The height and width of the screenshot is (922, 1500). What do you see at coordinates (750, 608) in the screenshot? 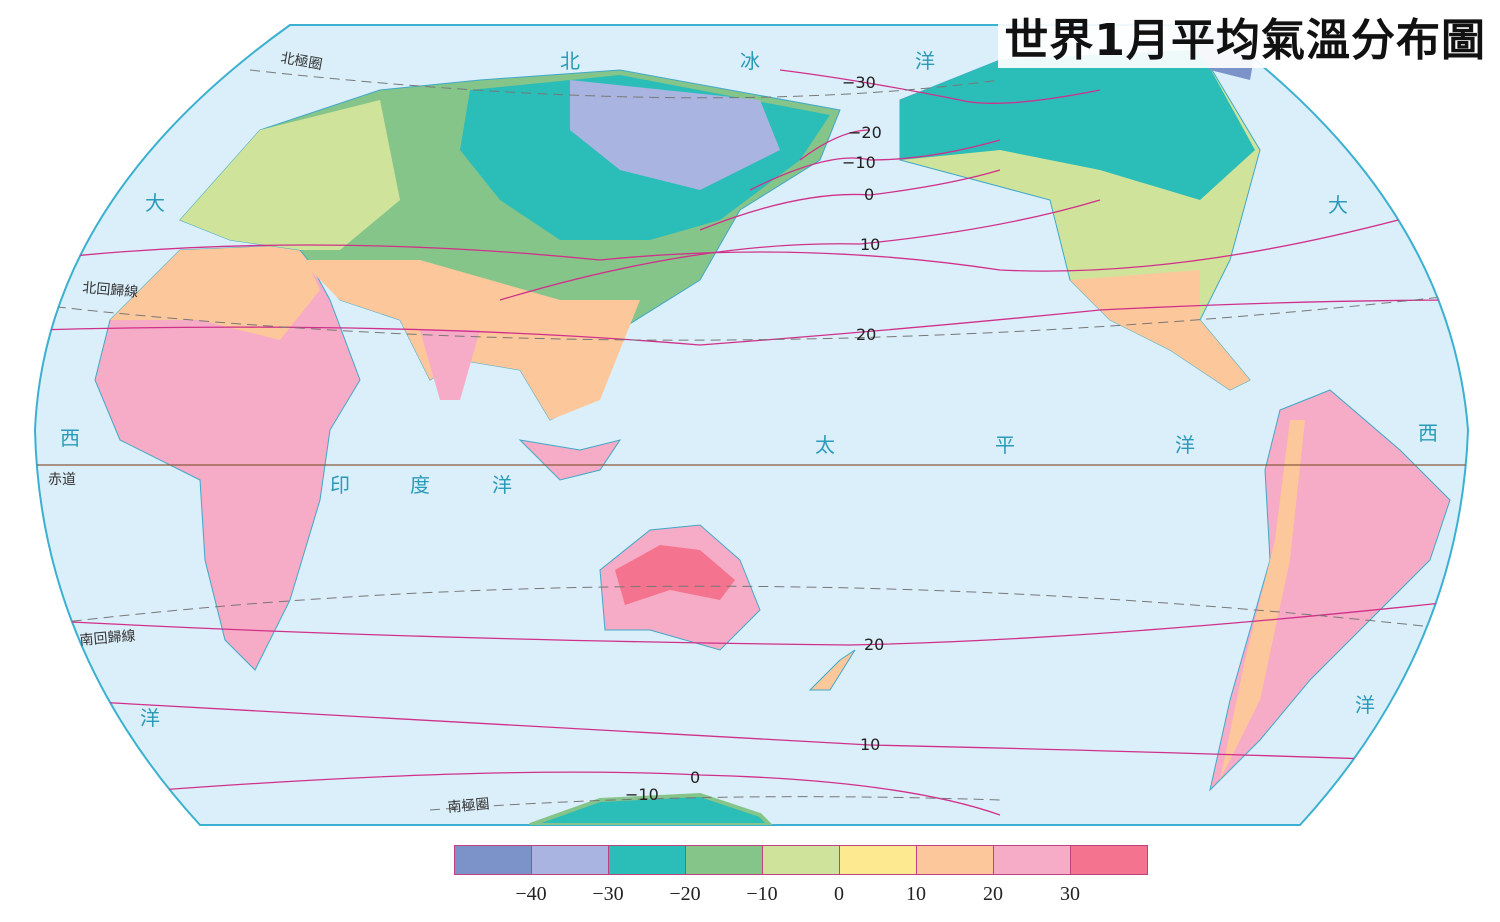
I see `tropic-capricorn-line` at bounding box center [750, 608].